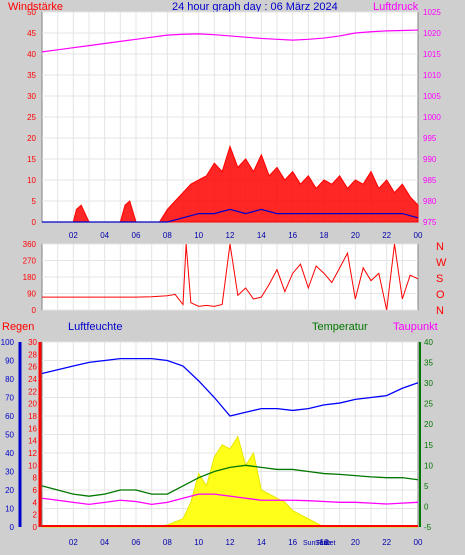 The image size is (465, 555). I want to click on pressure-tick-label: 985, so click(430, 180).